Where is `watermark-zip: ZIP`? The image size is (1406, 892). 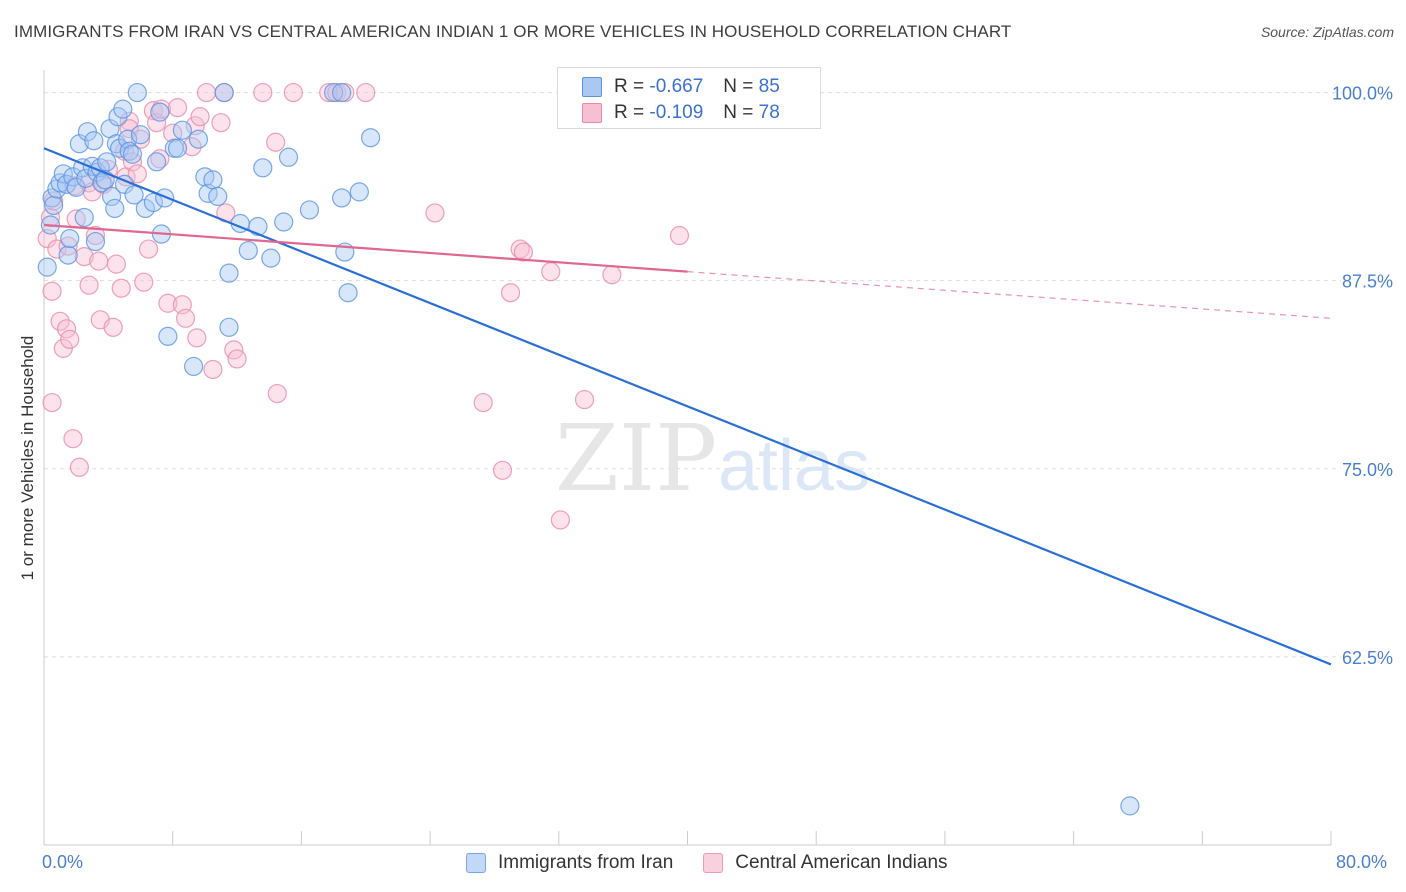
watermark-zip: ZIP is located at coordinates (636, 458).